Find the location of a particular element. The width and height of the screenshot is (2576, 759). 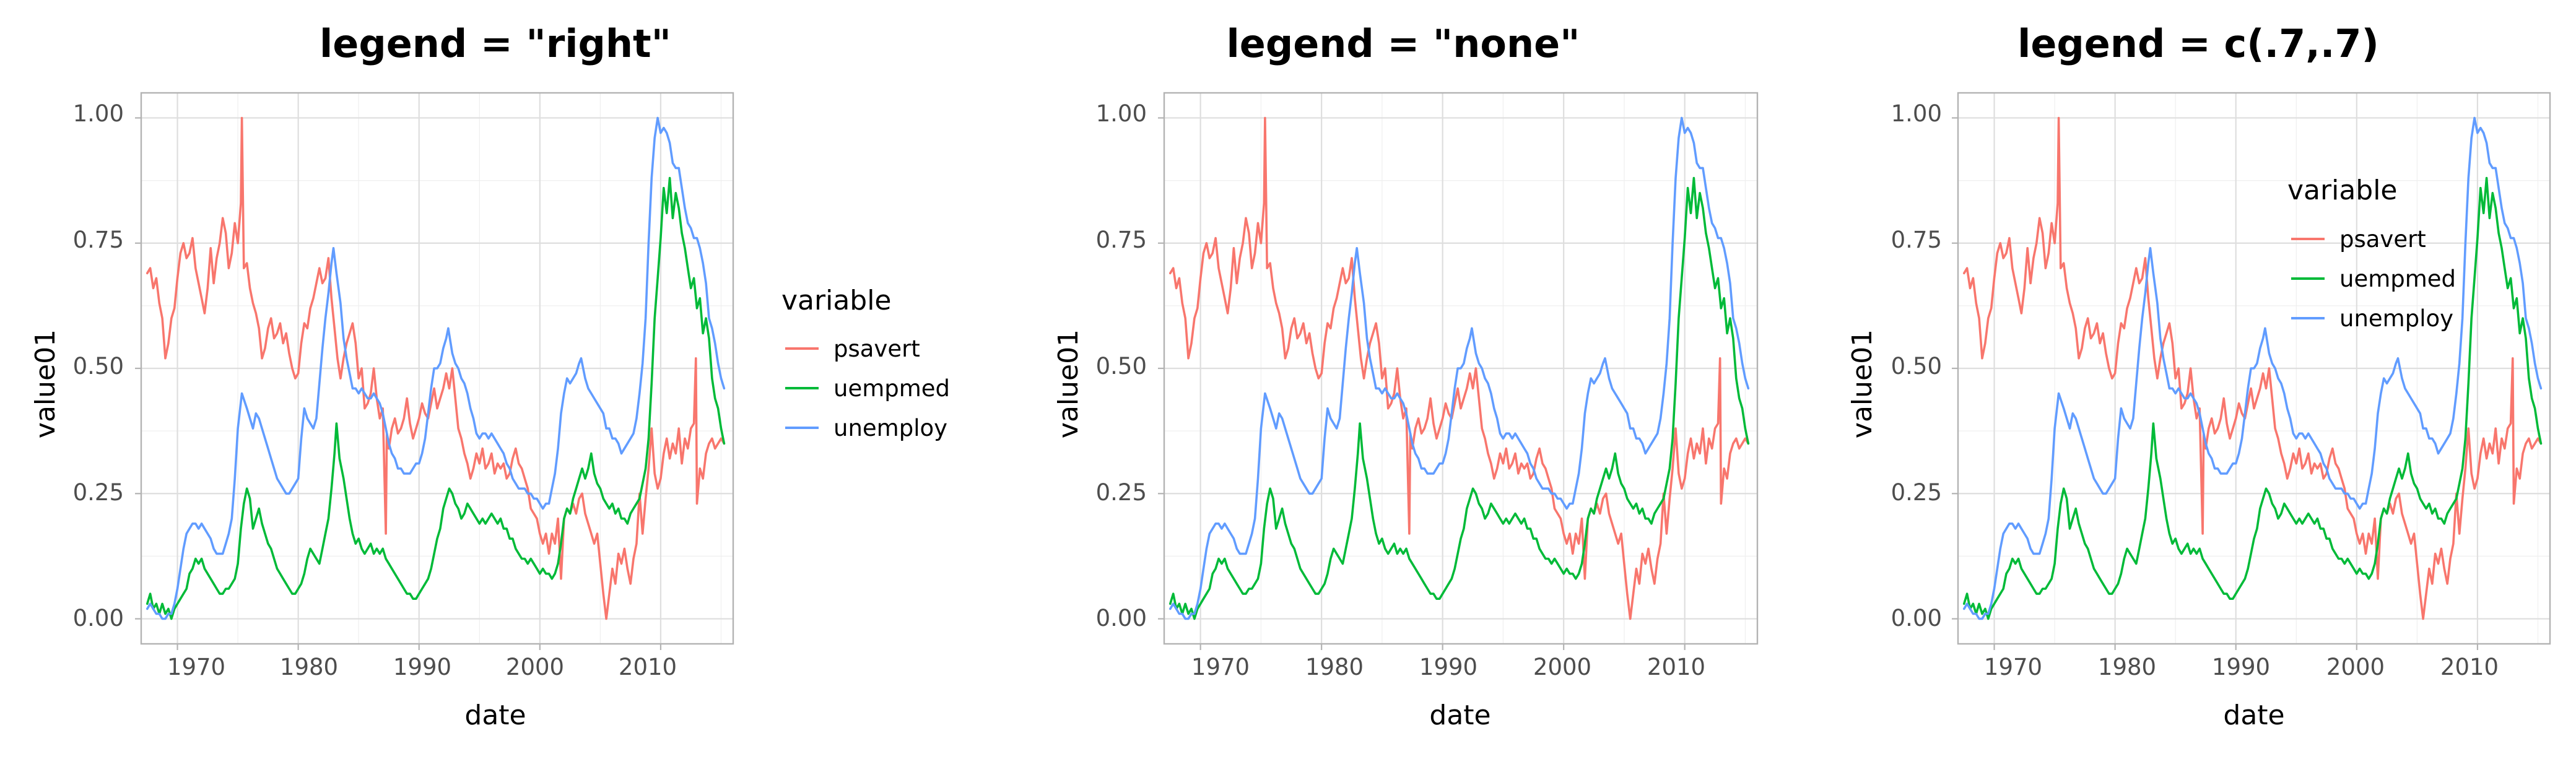

legend-item: unemploy is located at coordinates (866, 428).